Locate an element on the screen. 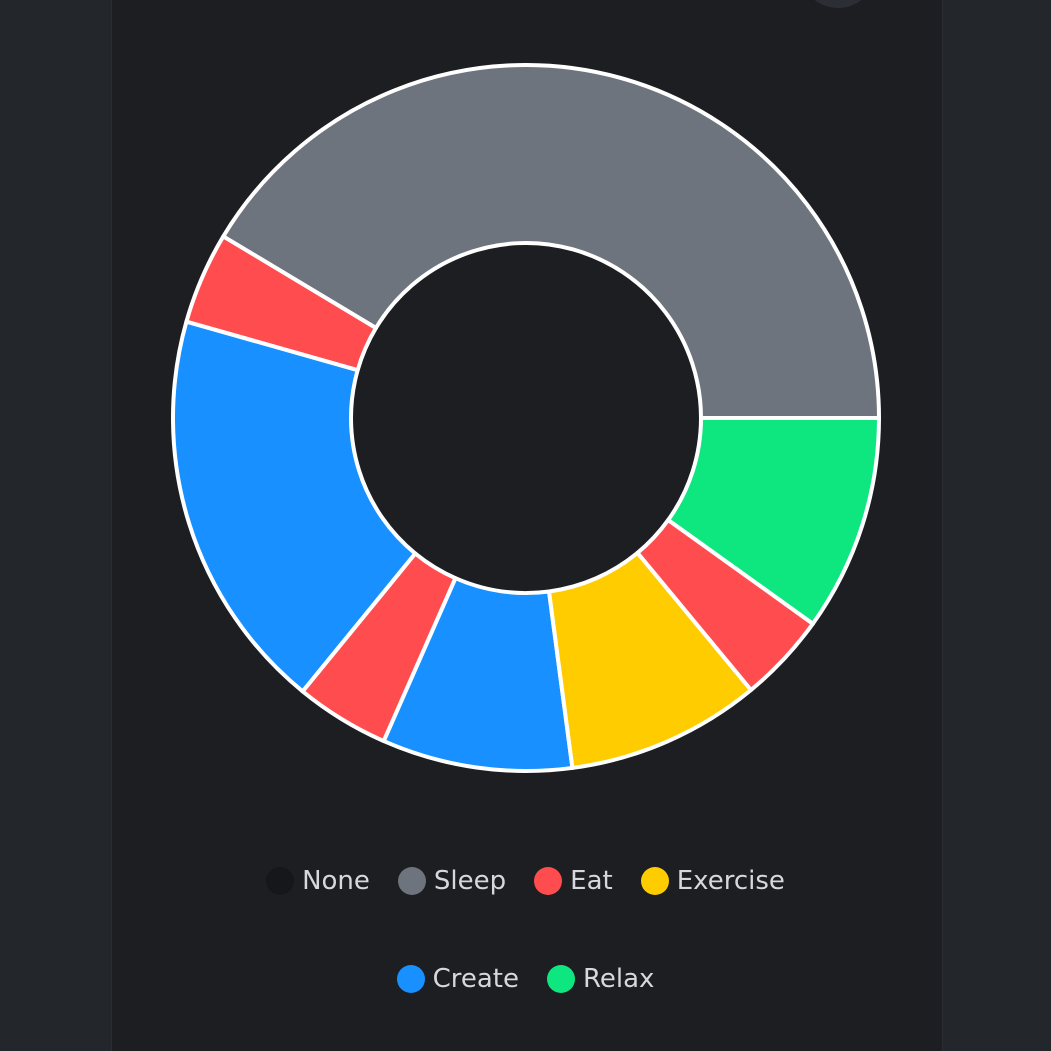  legend-item-exercise: Exercise is located at coordinates (712, 881).